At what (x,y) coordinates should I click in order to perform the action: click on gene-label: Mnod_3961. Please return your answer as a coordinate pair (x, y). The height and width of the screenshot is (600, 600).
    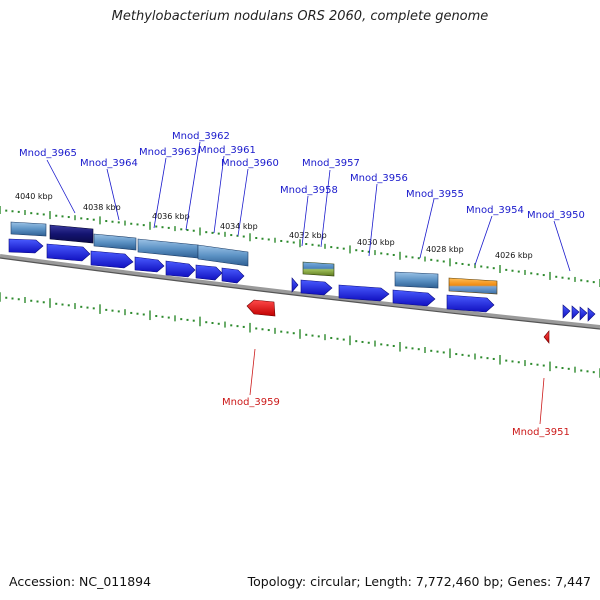
    Looking at the image, I should click on (227, 150).